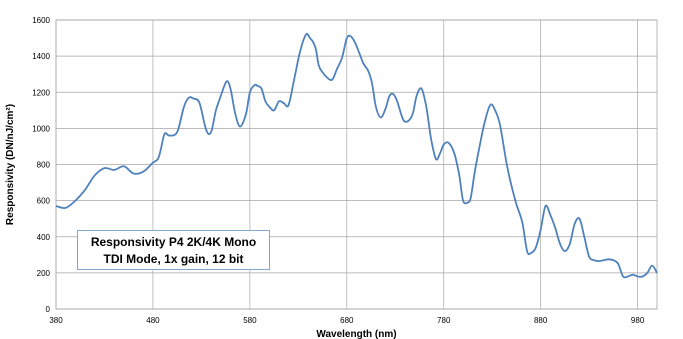 The width and height of the screenshot is (683, 339). I want to click on y-tick-label: 400, so click(44, 237).